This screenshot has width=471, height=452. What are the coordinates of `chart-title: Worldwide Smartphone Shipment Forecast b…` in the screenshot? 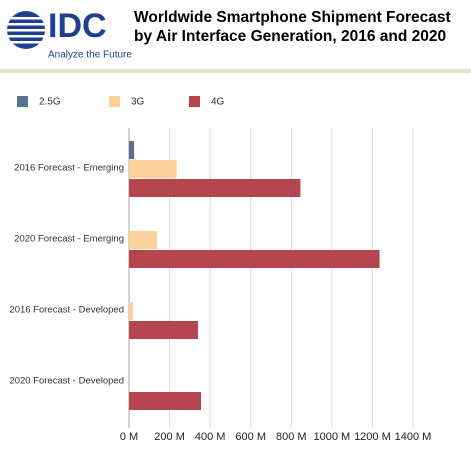 It's located at (292, 27).